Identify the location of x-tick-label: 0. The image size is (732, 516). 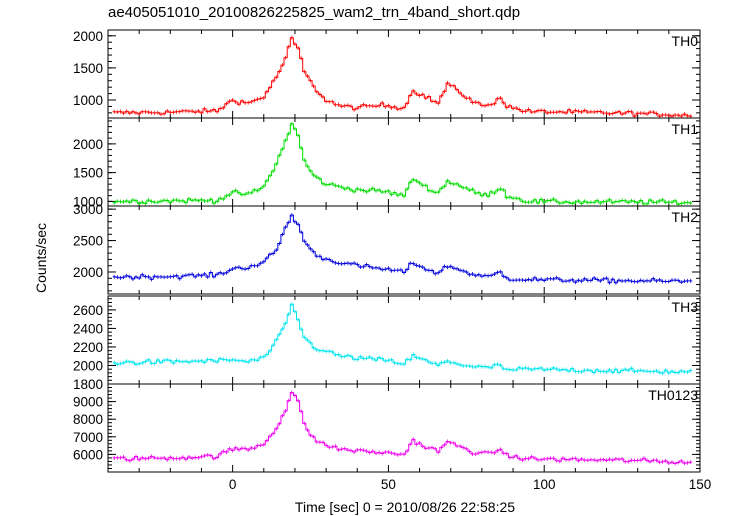
(233, 484).